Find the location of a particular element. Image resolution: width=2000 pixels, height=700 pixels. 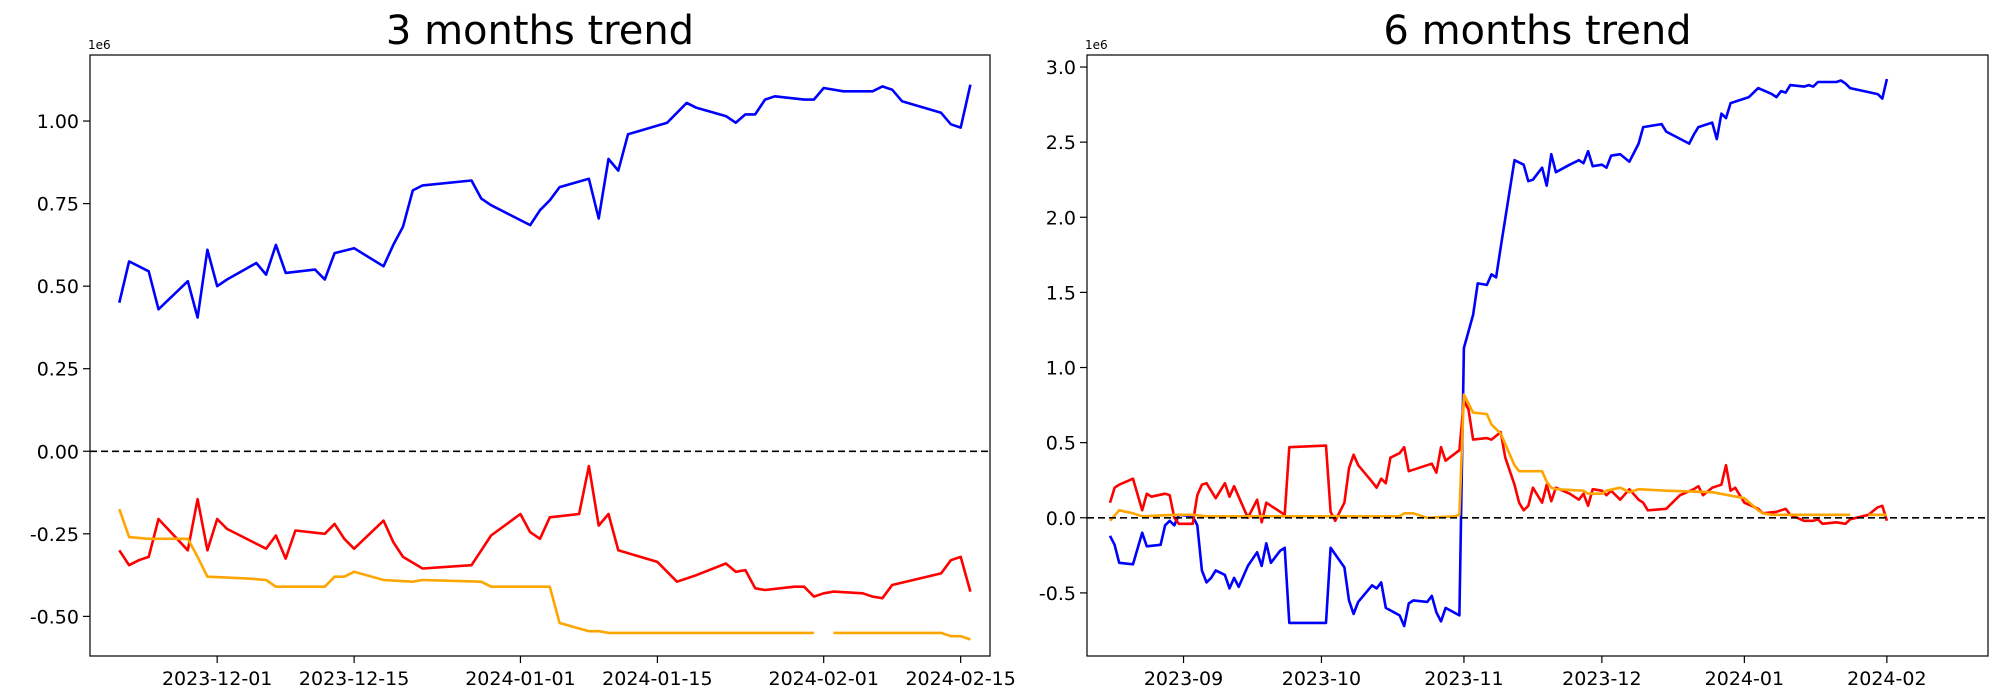

y-tick-label: 1.00 is located at coordinates (58, 122).